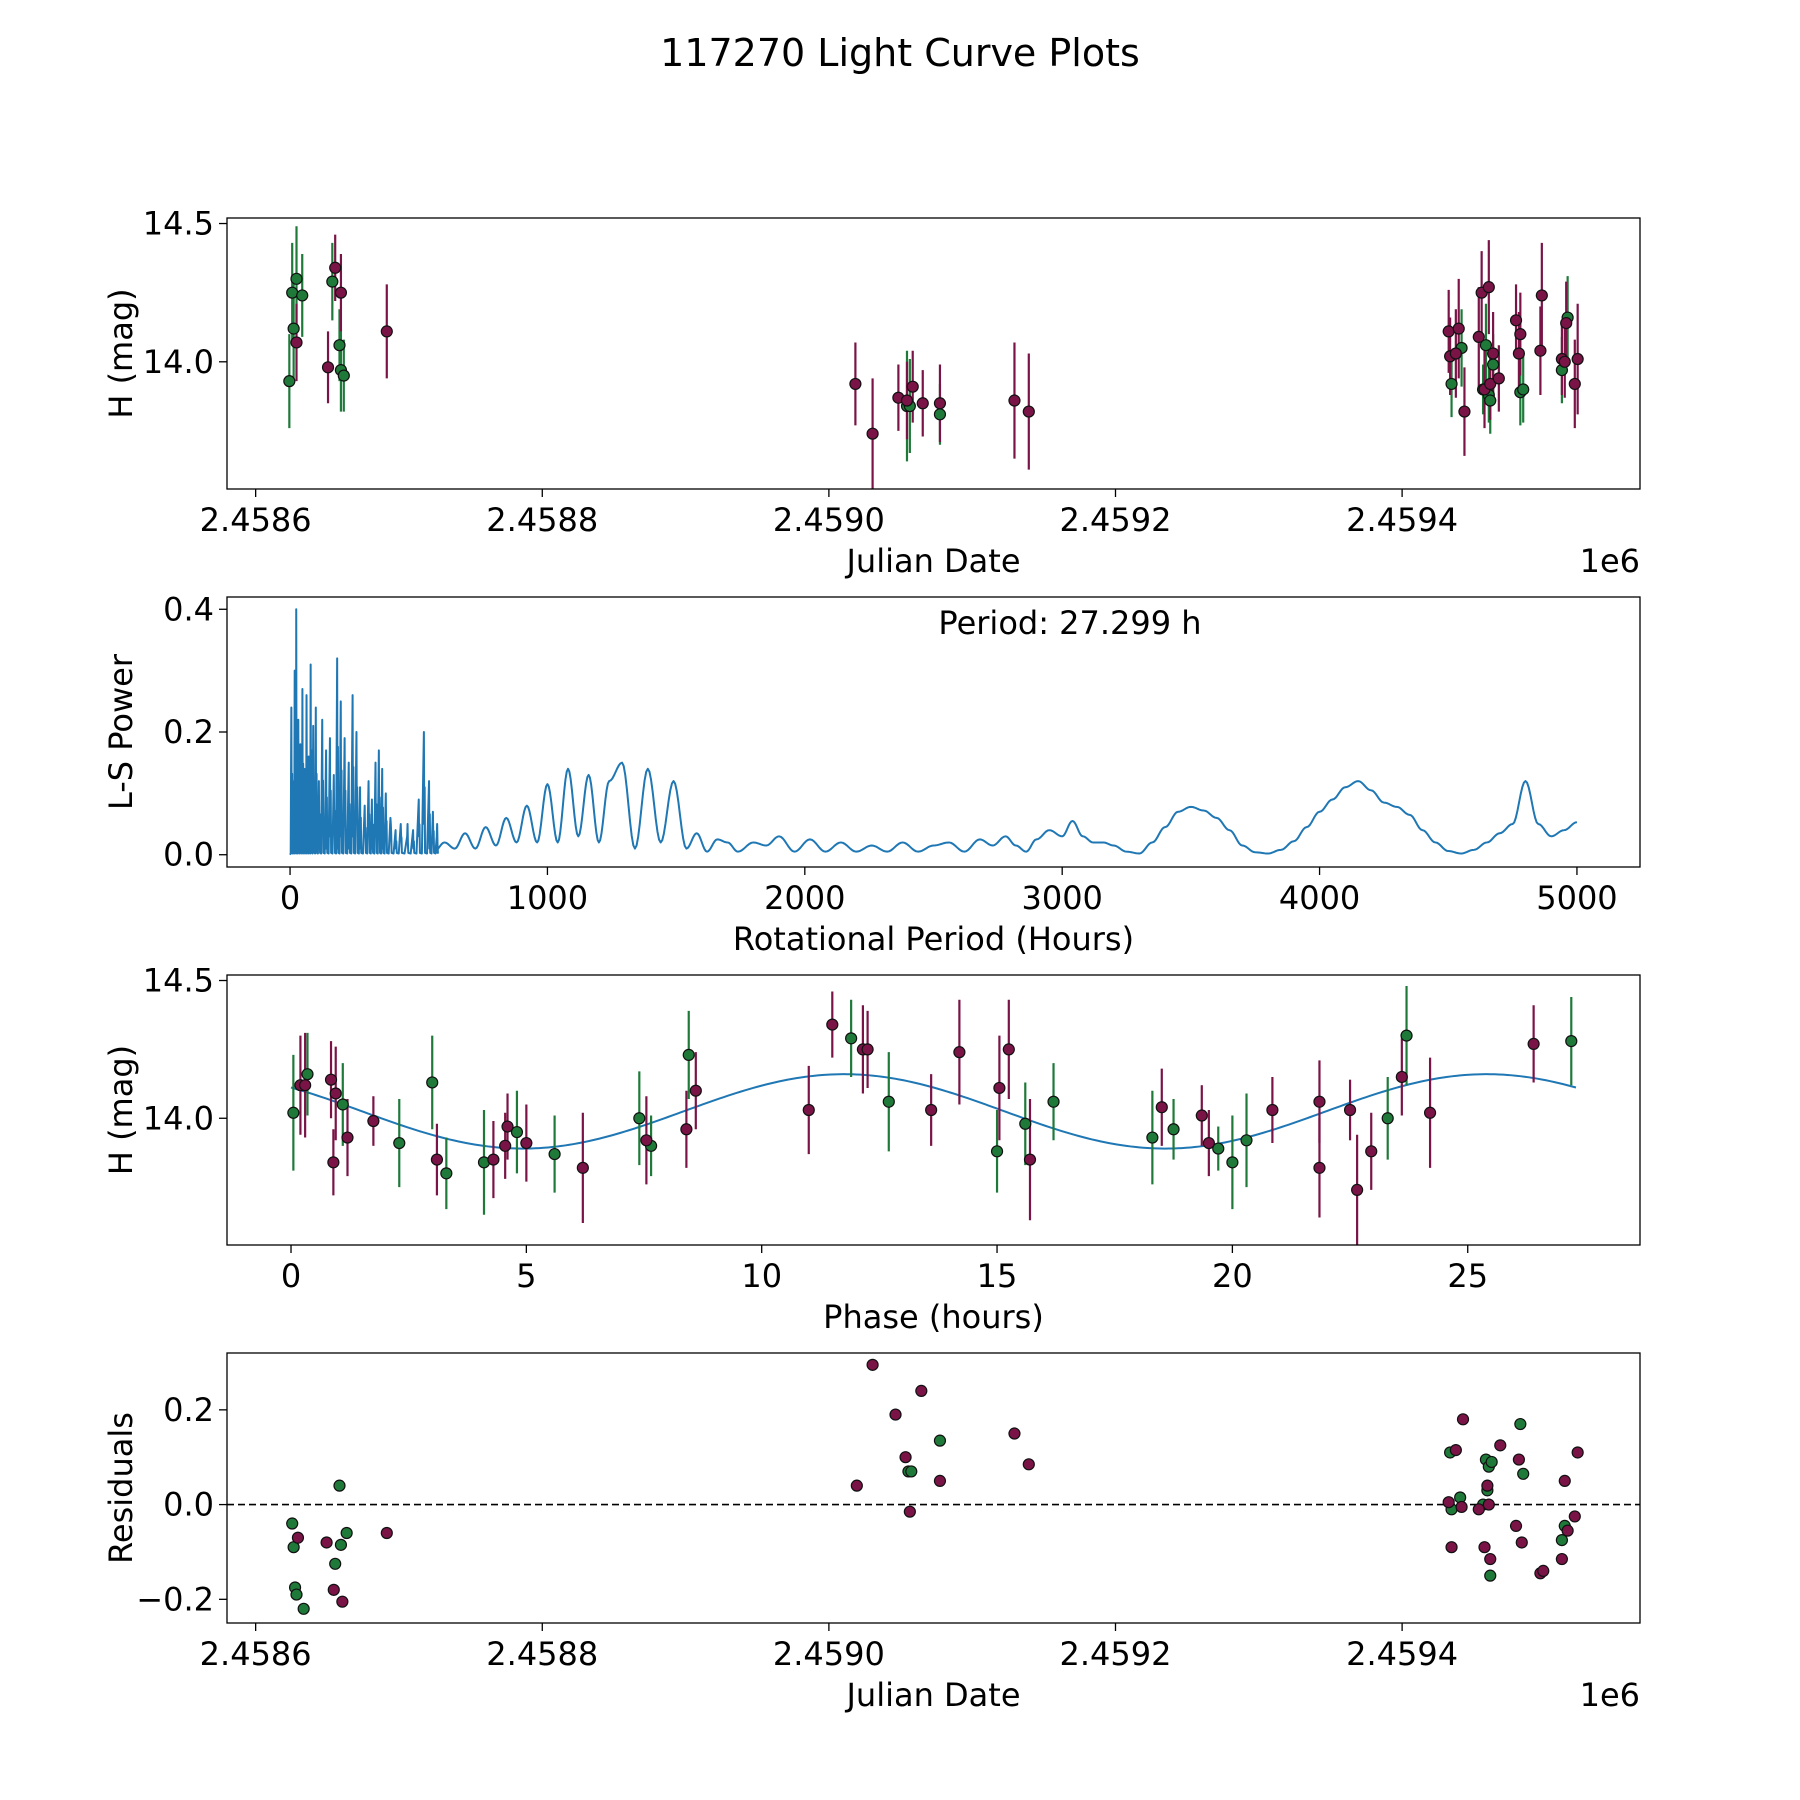 The height and width of the screenshot is (1800, 1800). What do you see at coordinates (1069, 623) in the screenshot?
I see `period-annotation: Period: 27.299 h` at bounding box center [1069, 623].